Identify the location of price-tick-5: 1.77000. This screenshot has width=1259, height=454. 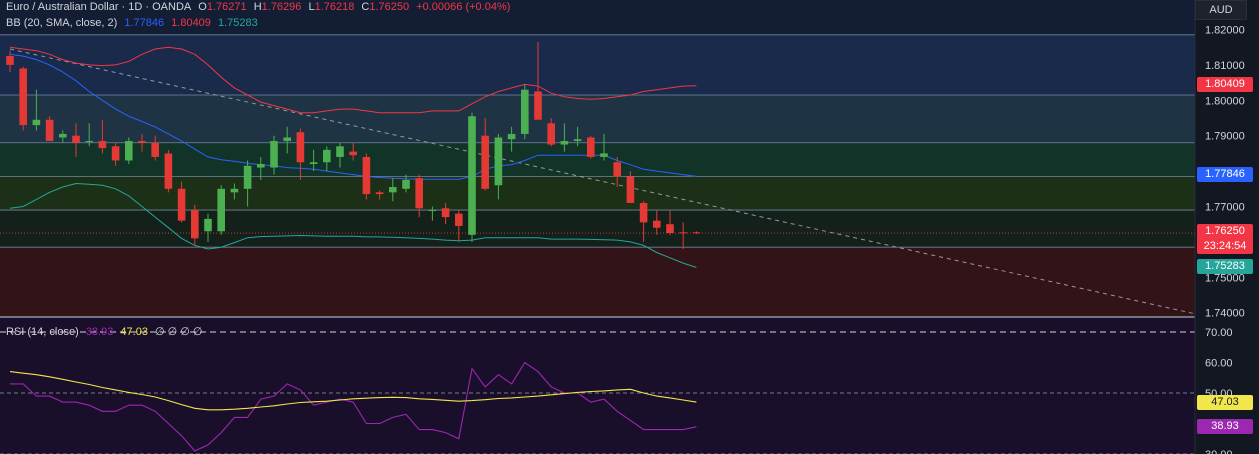
(1225, 208).